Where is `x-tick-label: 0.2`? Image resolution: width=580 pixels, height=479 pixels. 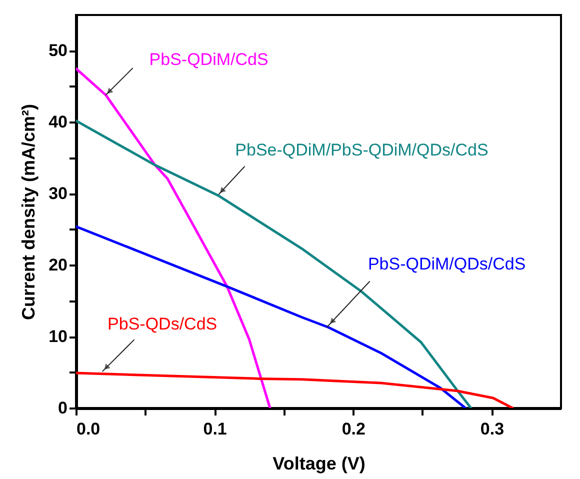 x-tick-label: 0.2 is located at coordinates (354, 429).